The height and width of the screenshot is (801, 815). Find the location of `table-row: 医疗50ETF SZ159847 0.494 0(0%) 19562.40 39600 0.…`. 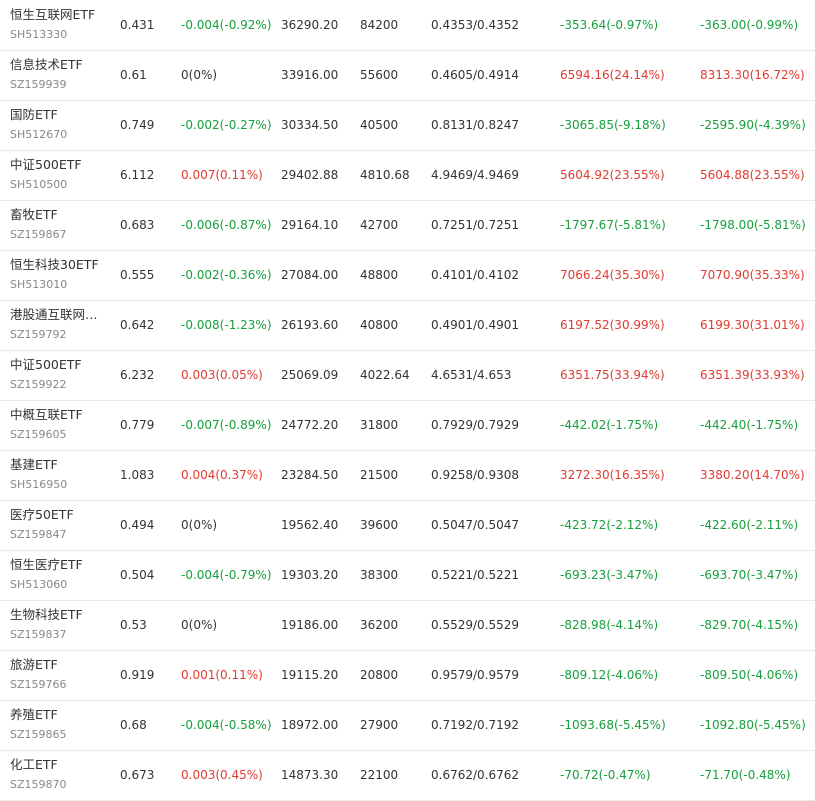

table-row: 医疗50ETF SZ159847 0.494 0(0%) 19562.40 39600 0.… is located at coordinates (407, 525).